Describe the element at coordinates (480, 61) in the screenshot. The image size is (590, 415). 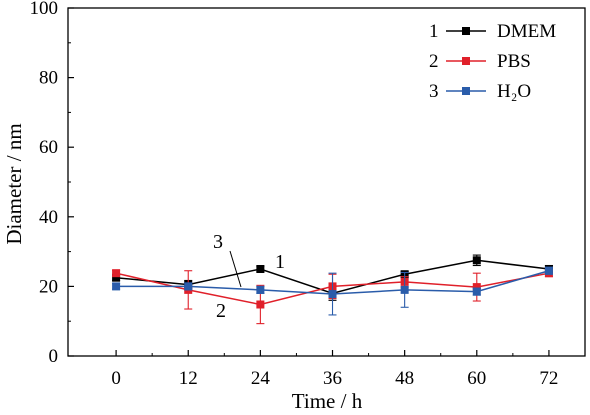
I see `legend-entry-pbs: 2 PBS` at that location.